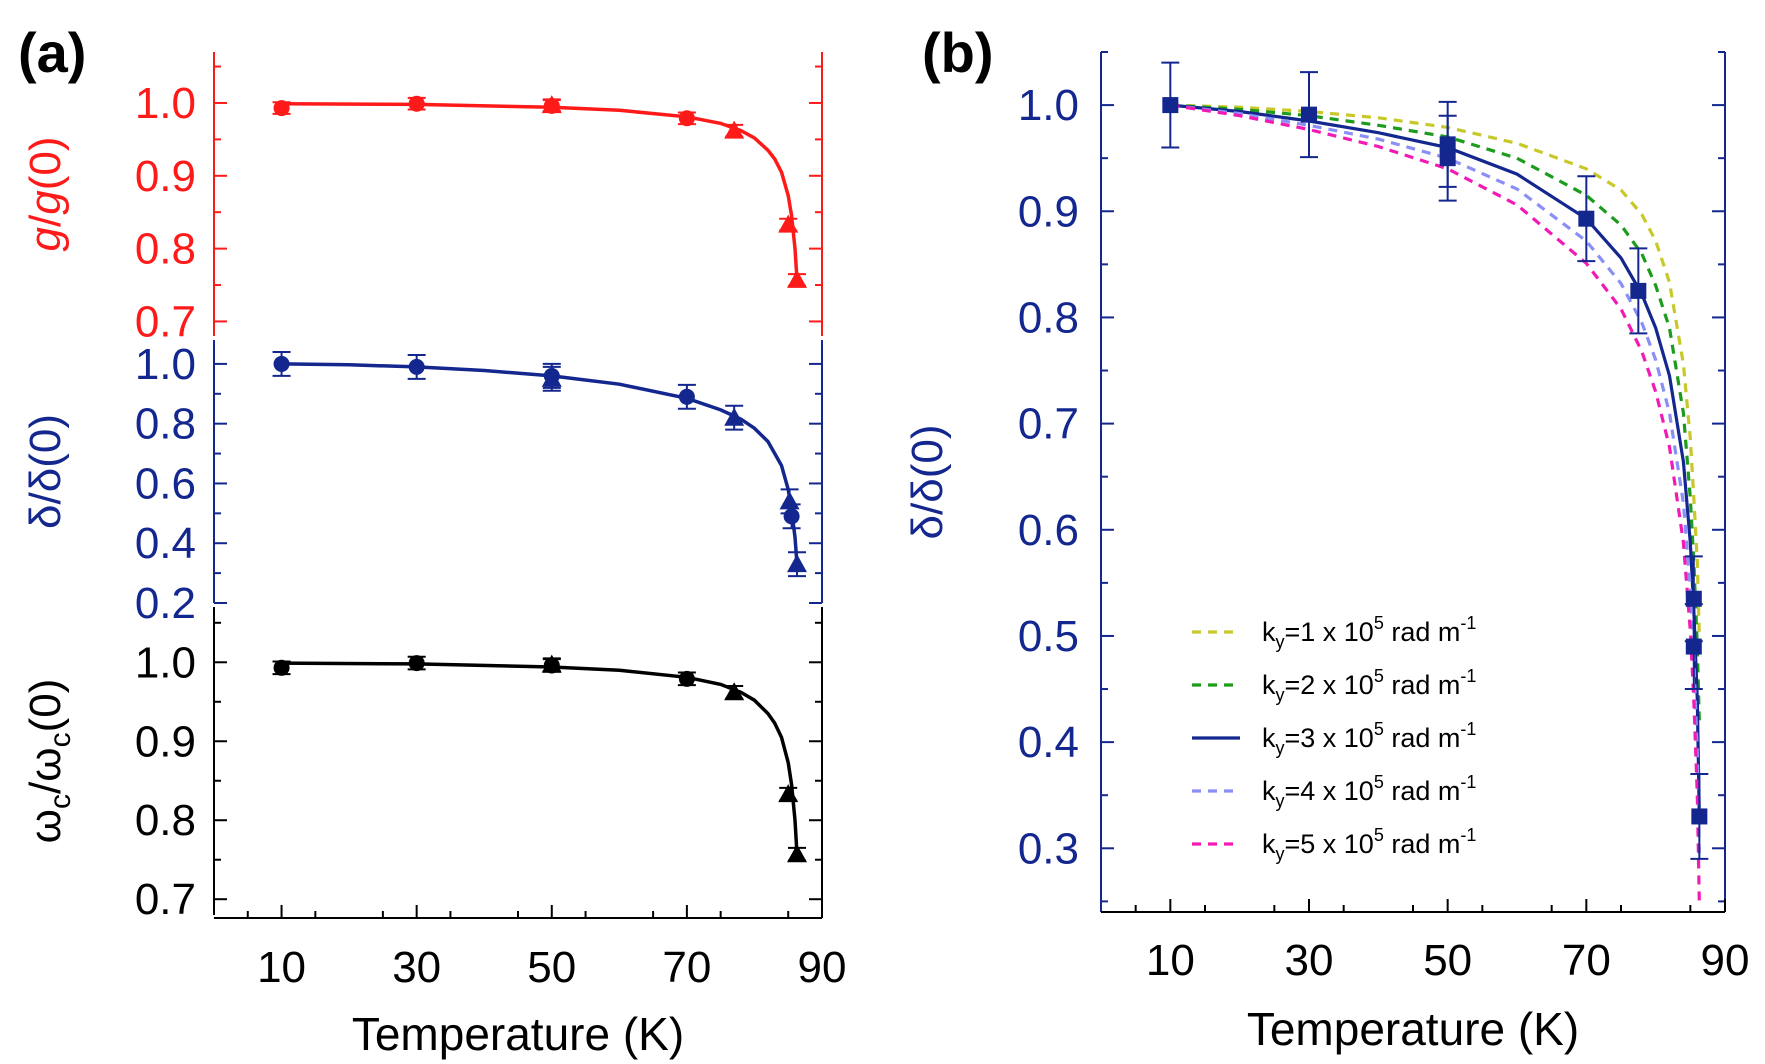 This screenshot has height=1064, width=1765. Describe the element at coordinates (1329, 632) in the screenshot. I see `legend-text: =1 x 10` at that location.